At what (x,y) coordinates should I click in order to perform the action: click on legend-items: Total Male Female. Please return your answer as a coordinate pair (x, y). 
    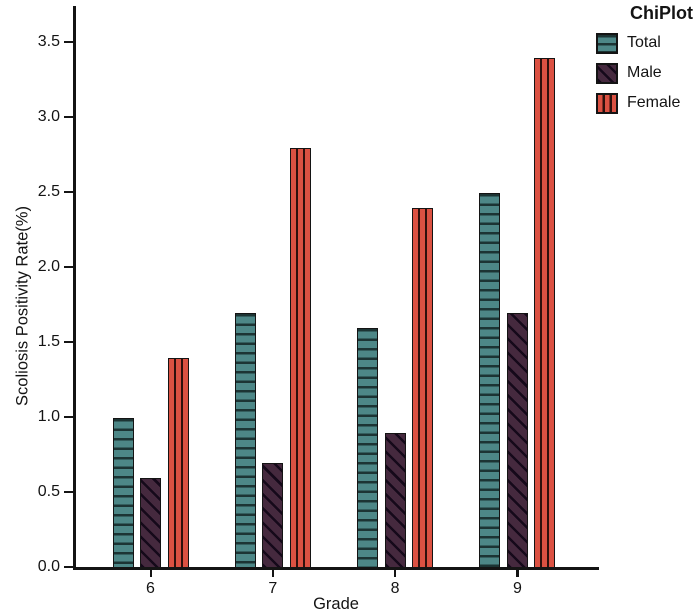
    Looking at the image, I should click on (646, 73).